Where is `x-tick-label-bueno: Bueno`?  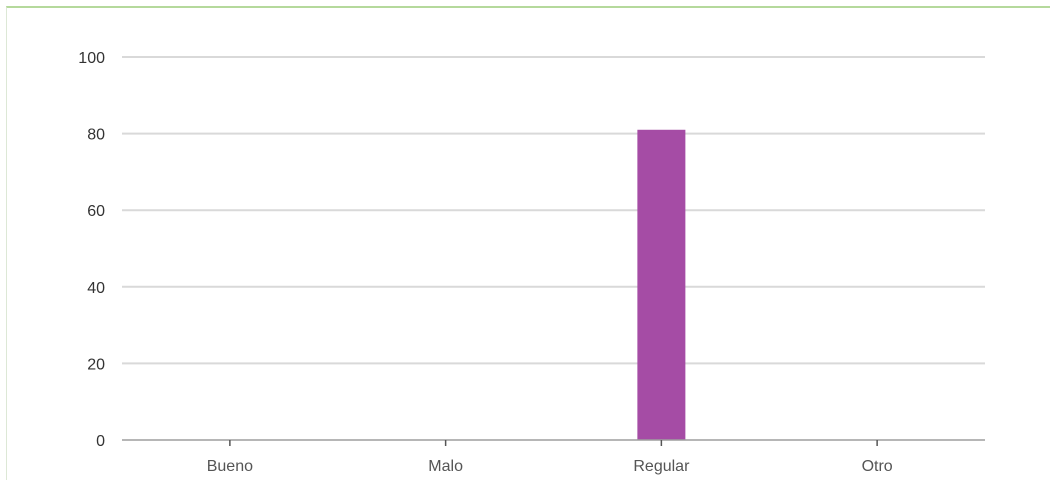 x-tick-label-bueno: Bueno is located at coordinates (230, 466).